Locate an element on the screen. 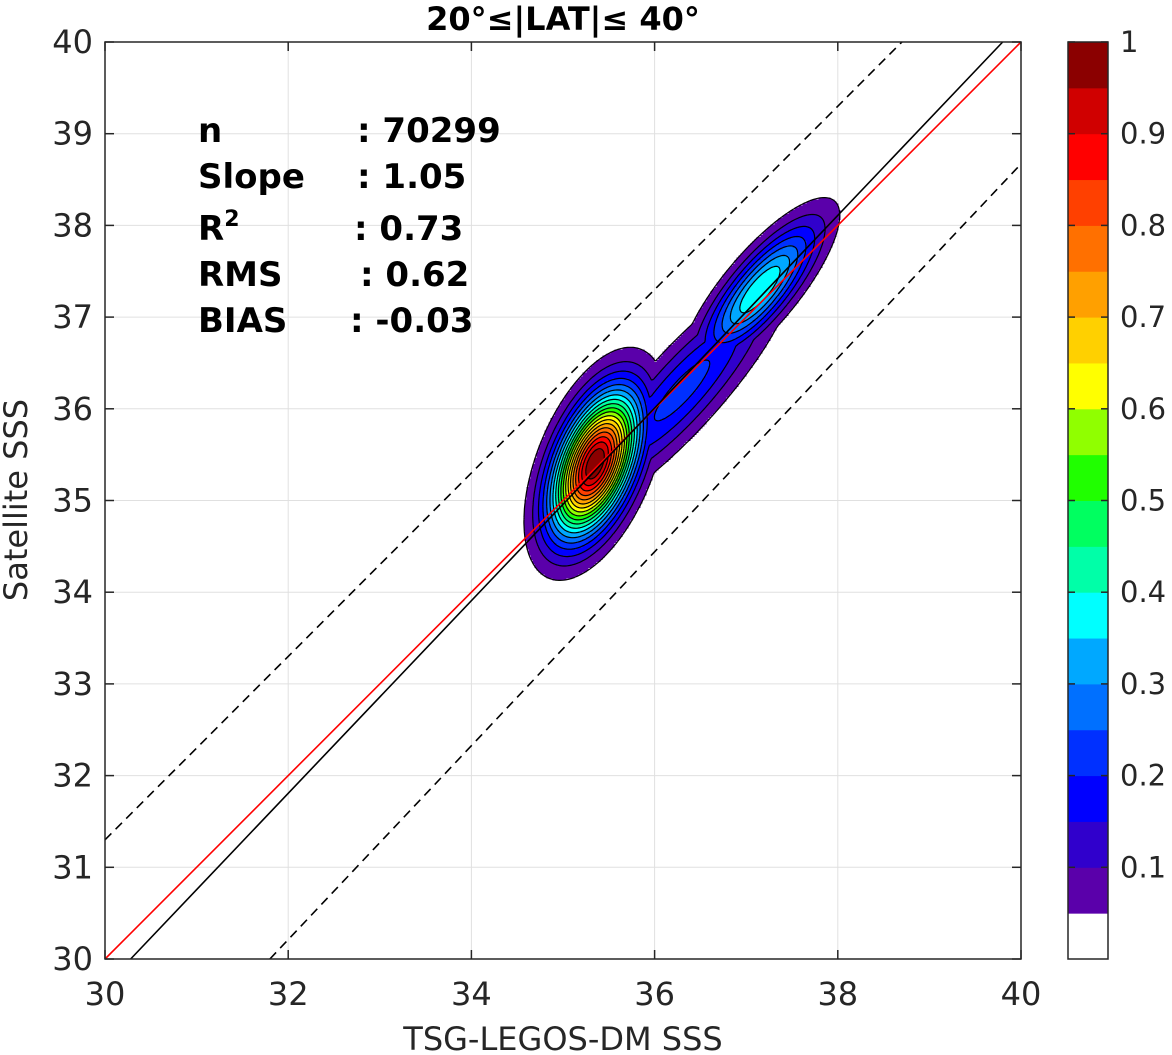  x-tick-label: 38 is located at coordinates (837, 994).